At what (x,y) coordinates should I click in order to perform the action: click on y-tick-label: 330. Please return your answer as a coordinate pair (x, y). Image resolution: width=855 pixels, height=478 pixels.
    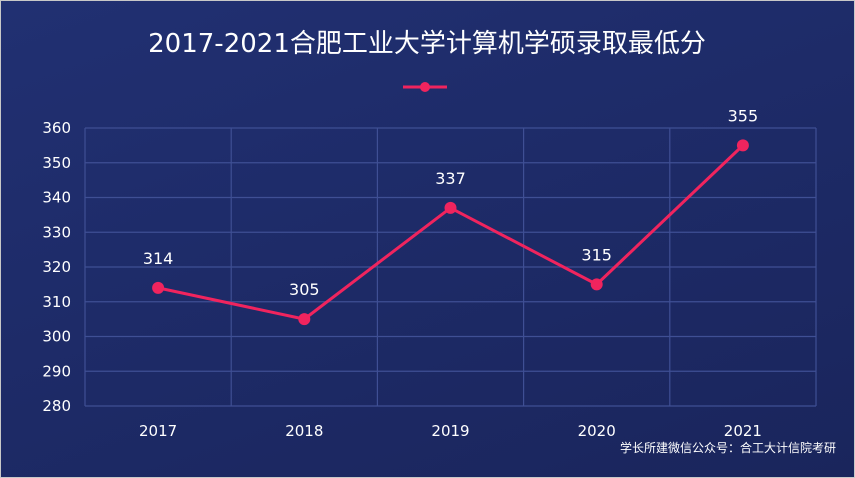
    Looking at the image, I should click on (56, 232).